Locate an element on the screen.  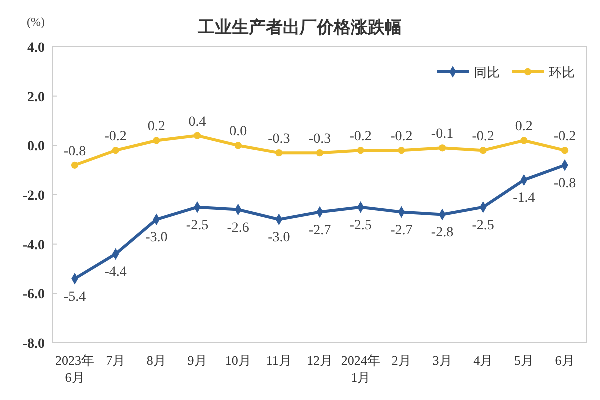
x-tick-label: 8月 is located at coordinates (156, 360).